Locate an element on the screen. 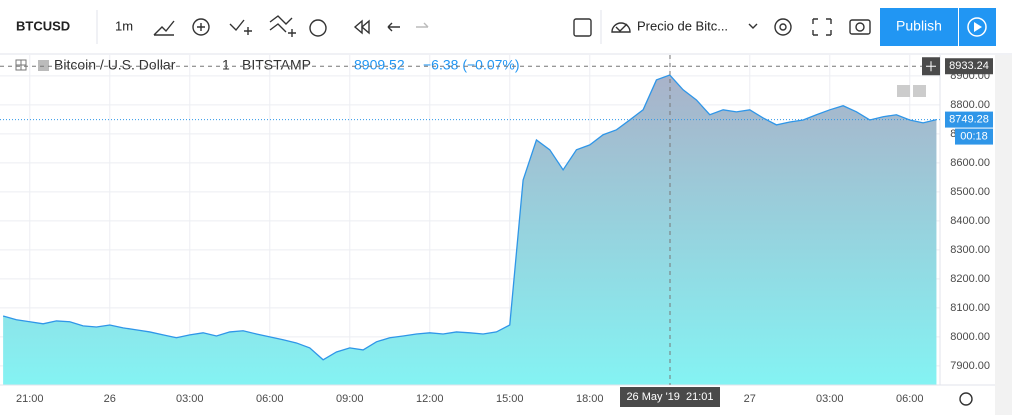 This screenshot has height=415, width=1012. countdown-badge is located at coordinates (974, 136).